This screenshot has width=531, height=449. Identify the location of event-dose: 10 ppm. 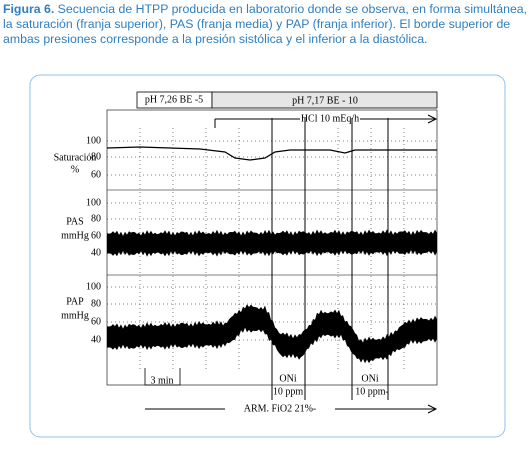
(288, 391).